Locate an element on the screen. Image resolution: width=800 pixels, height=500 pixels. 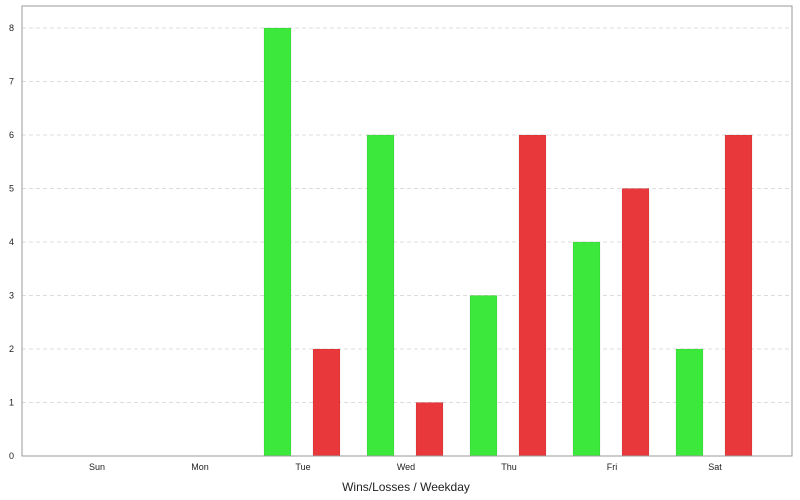
y-tick-label: 2 is located at coordinates (11, 349).